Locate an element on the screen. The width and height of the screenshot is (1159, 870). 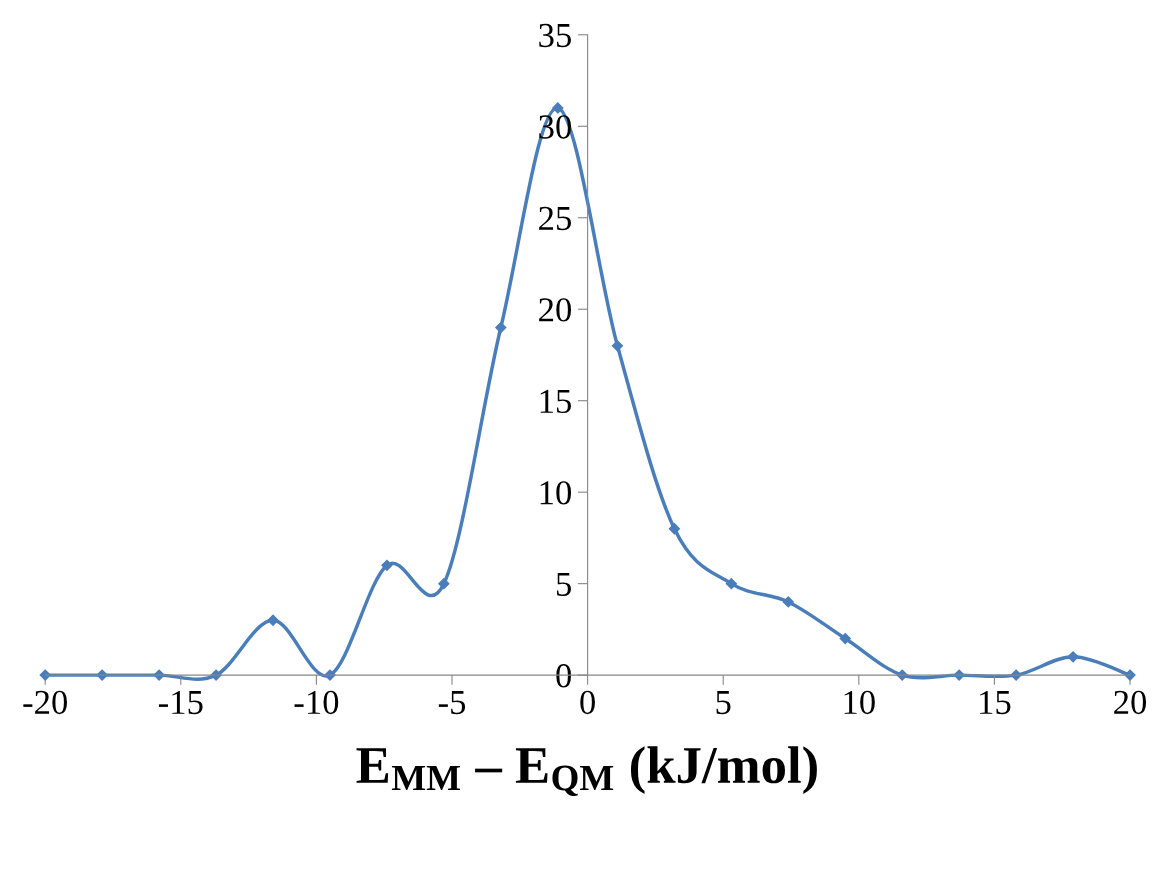
y-tick-label: 5 is located at coordinates (563, 584).